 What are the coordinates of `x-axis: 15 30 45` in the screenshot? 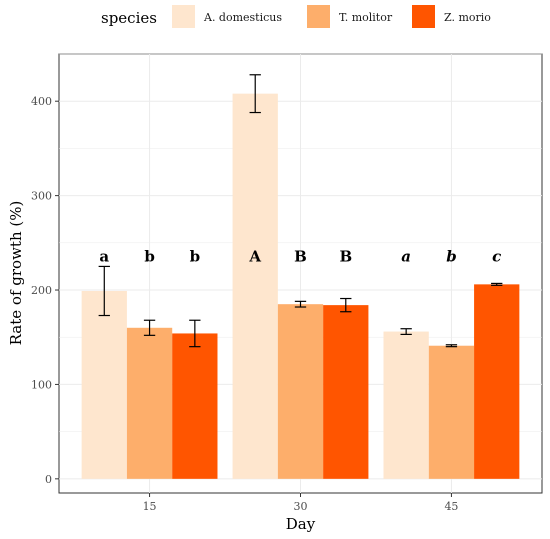 It's located at (300, 503).